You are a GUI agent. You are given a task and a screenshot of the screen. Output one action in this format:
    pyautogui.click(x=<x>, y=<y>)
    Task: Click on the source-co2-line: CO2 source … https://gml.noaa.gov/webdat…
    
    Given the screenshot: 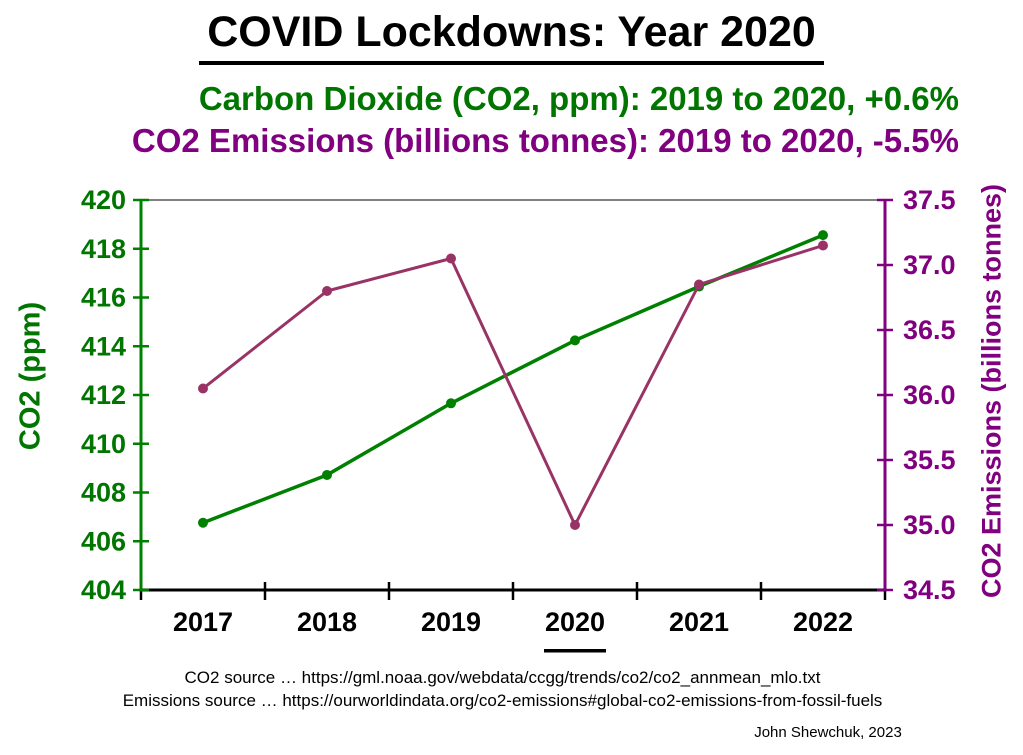 What is the action you would take?
    pyautogui.click(x=502, y=677)
    